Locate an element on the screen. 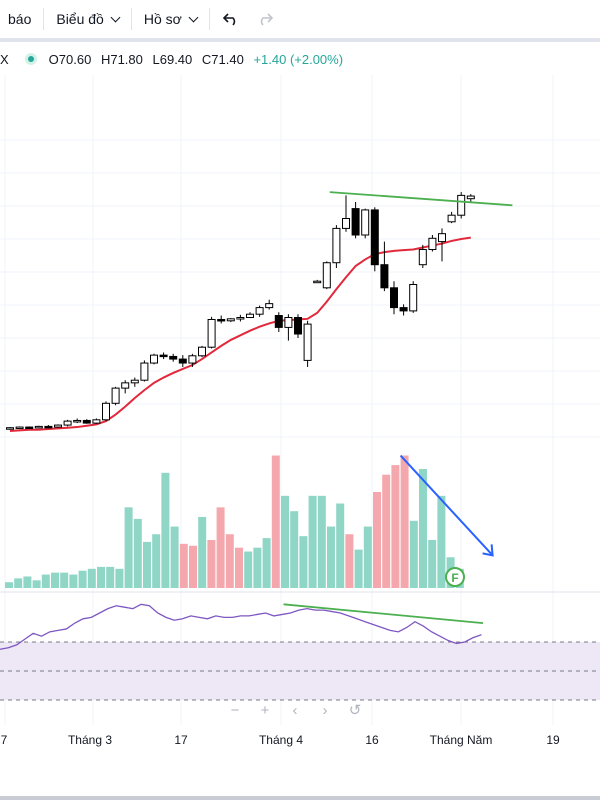 Image resolution: width=600 pixels, height=800 pixels. top-toolbar: báo Biểu đồ Hồ sơ is located at coordinates (300, 19).